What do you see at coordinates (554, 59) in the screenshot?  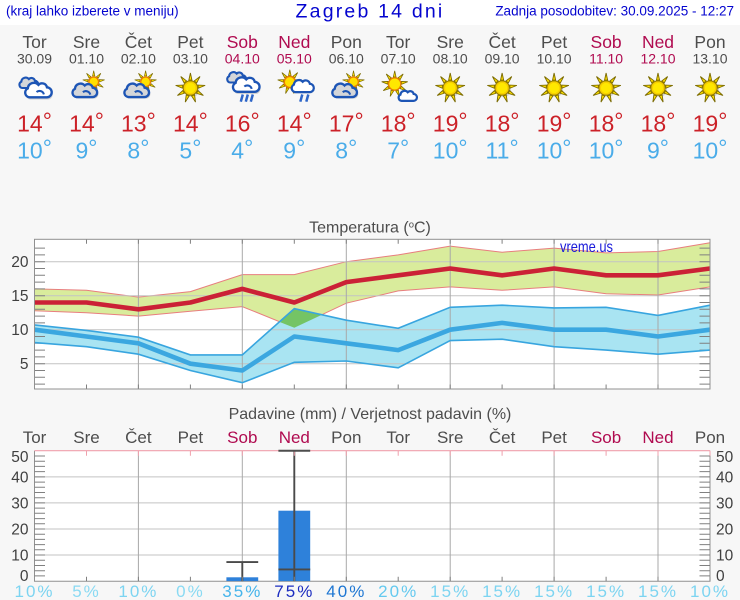 I see `svg-text: 10.10` at bounding box center [554, 59].